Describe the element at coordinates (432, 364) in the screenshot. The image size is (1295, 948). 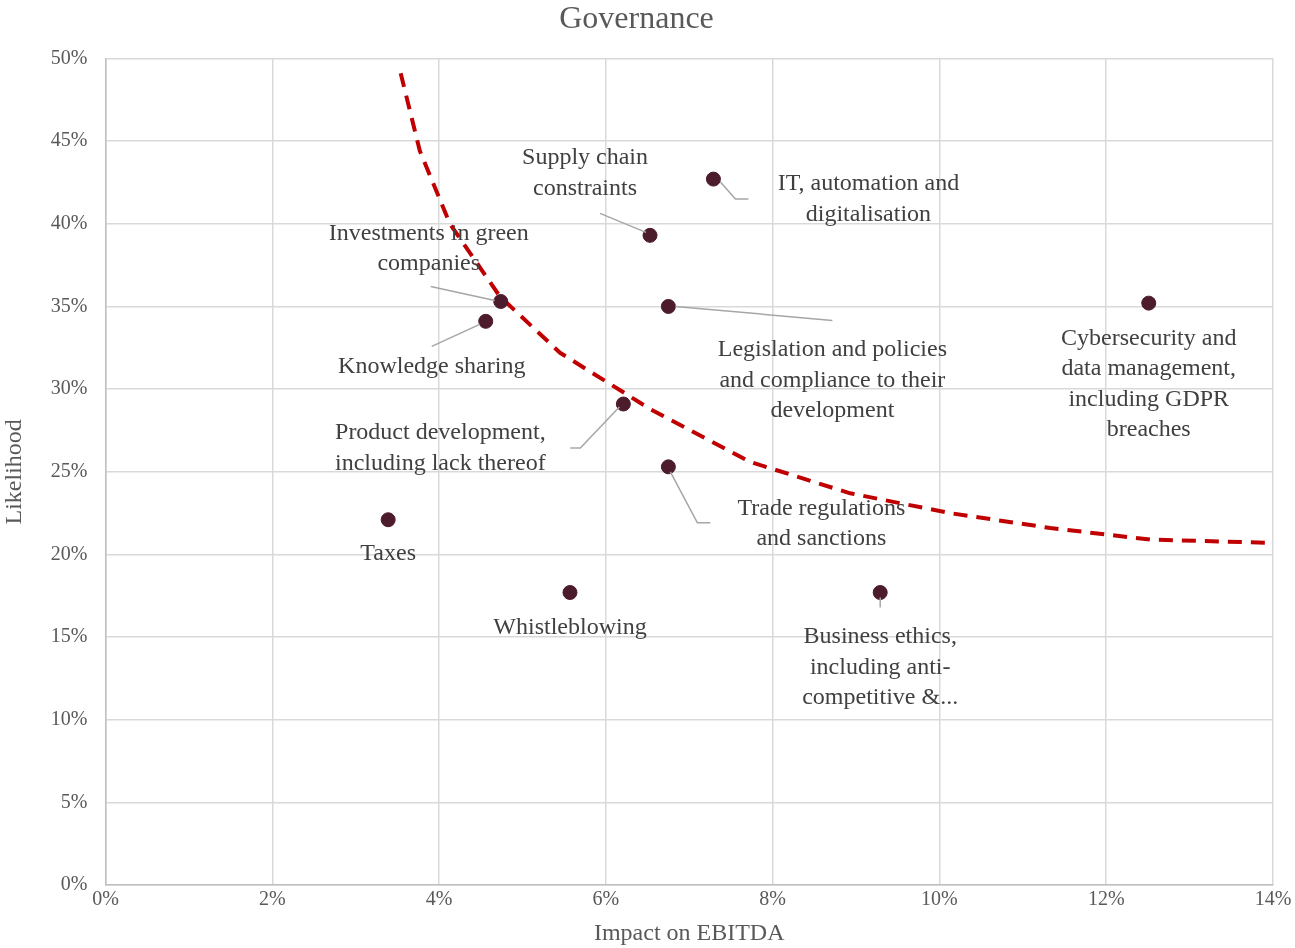
I see `annotation: Knowledge sharing` at that location.